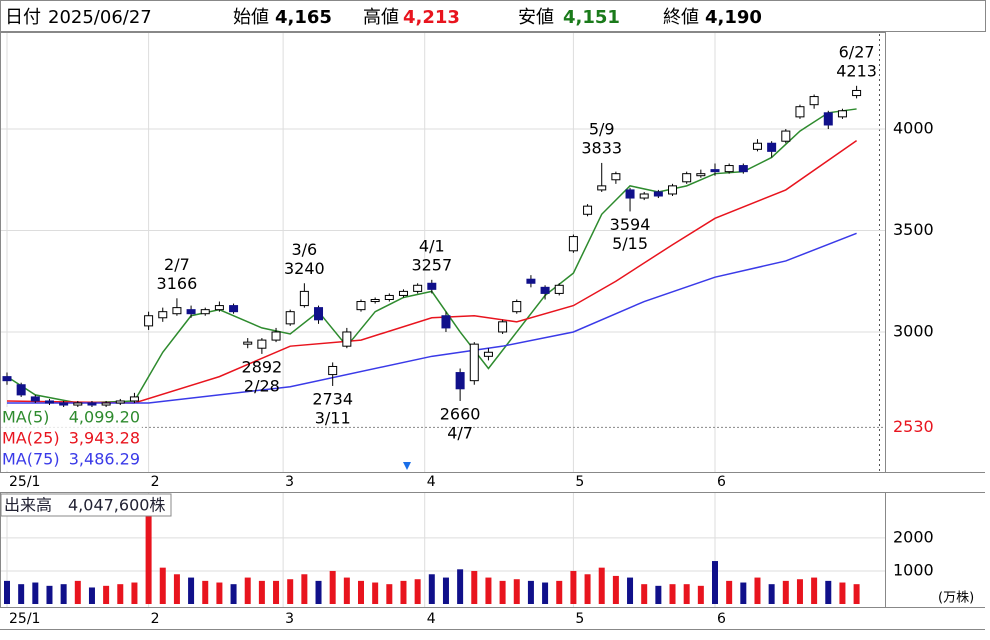 The image size is (990, 640). What do you see at coordinates (536, 17) in the screenshot?
I see `header-label: 安値` at bounding box center [536, 17].